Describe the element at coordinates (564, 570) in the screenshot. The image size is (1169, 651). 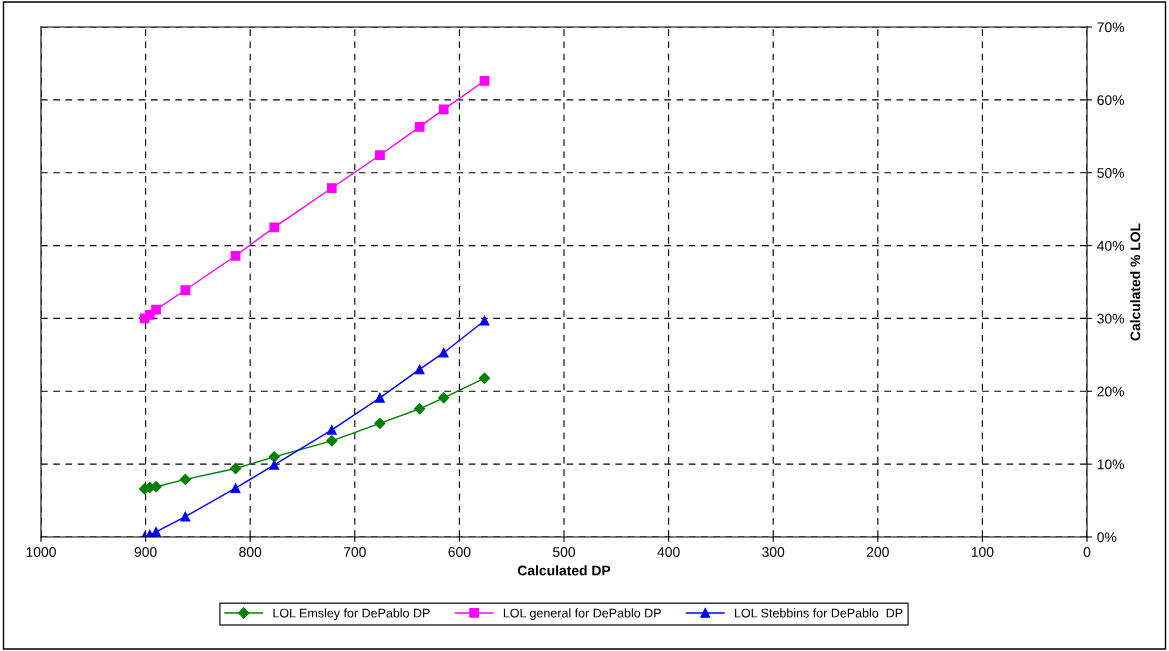
I see `x-axis-title: Calculated DP` at that location.